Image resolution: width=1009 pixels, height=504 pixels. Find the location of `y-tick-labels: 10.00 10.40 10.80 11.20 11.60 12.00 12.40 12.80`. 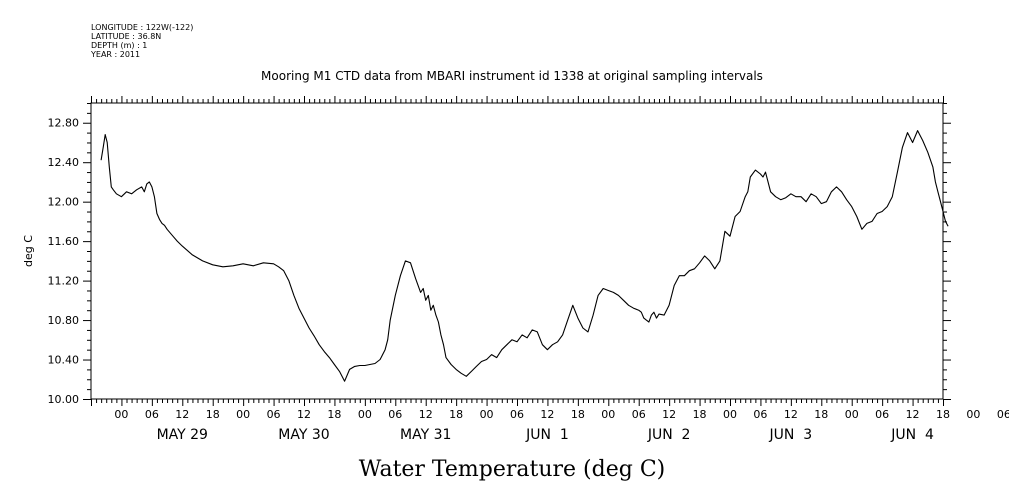

y-tick-labels: 10.00 10.40 10.80 11.20 11.60 12.00 12.40 12.80 is located at coordinates (64, 261).